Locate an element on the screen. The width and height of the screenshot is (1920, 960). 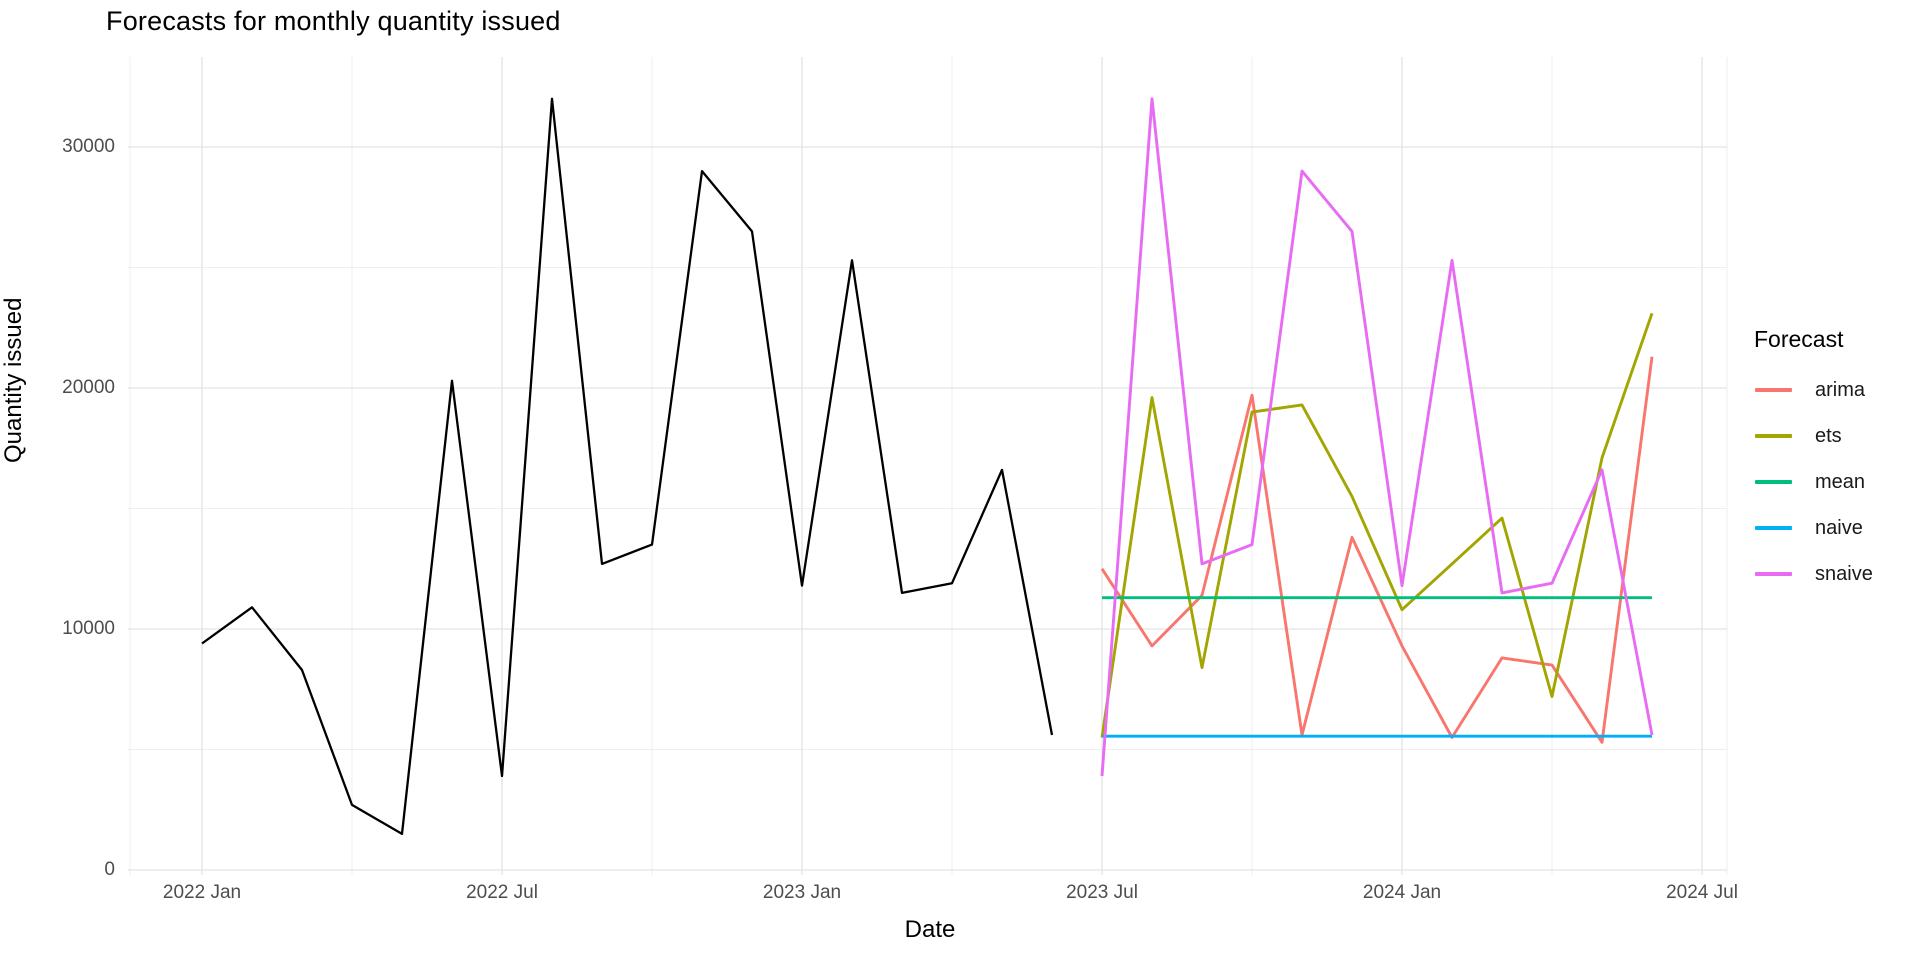
legend-item-mean: mean is located at coordinates (1834, 482).